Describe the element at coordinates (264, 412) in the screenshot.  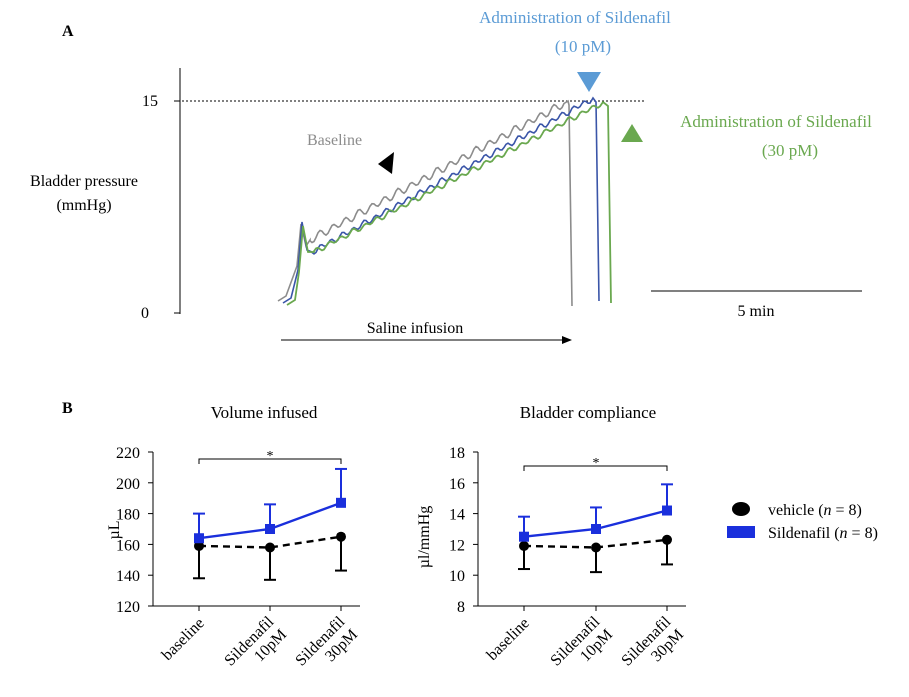
I see `chart-volume-title: Volume infused` at that location.